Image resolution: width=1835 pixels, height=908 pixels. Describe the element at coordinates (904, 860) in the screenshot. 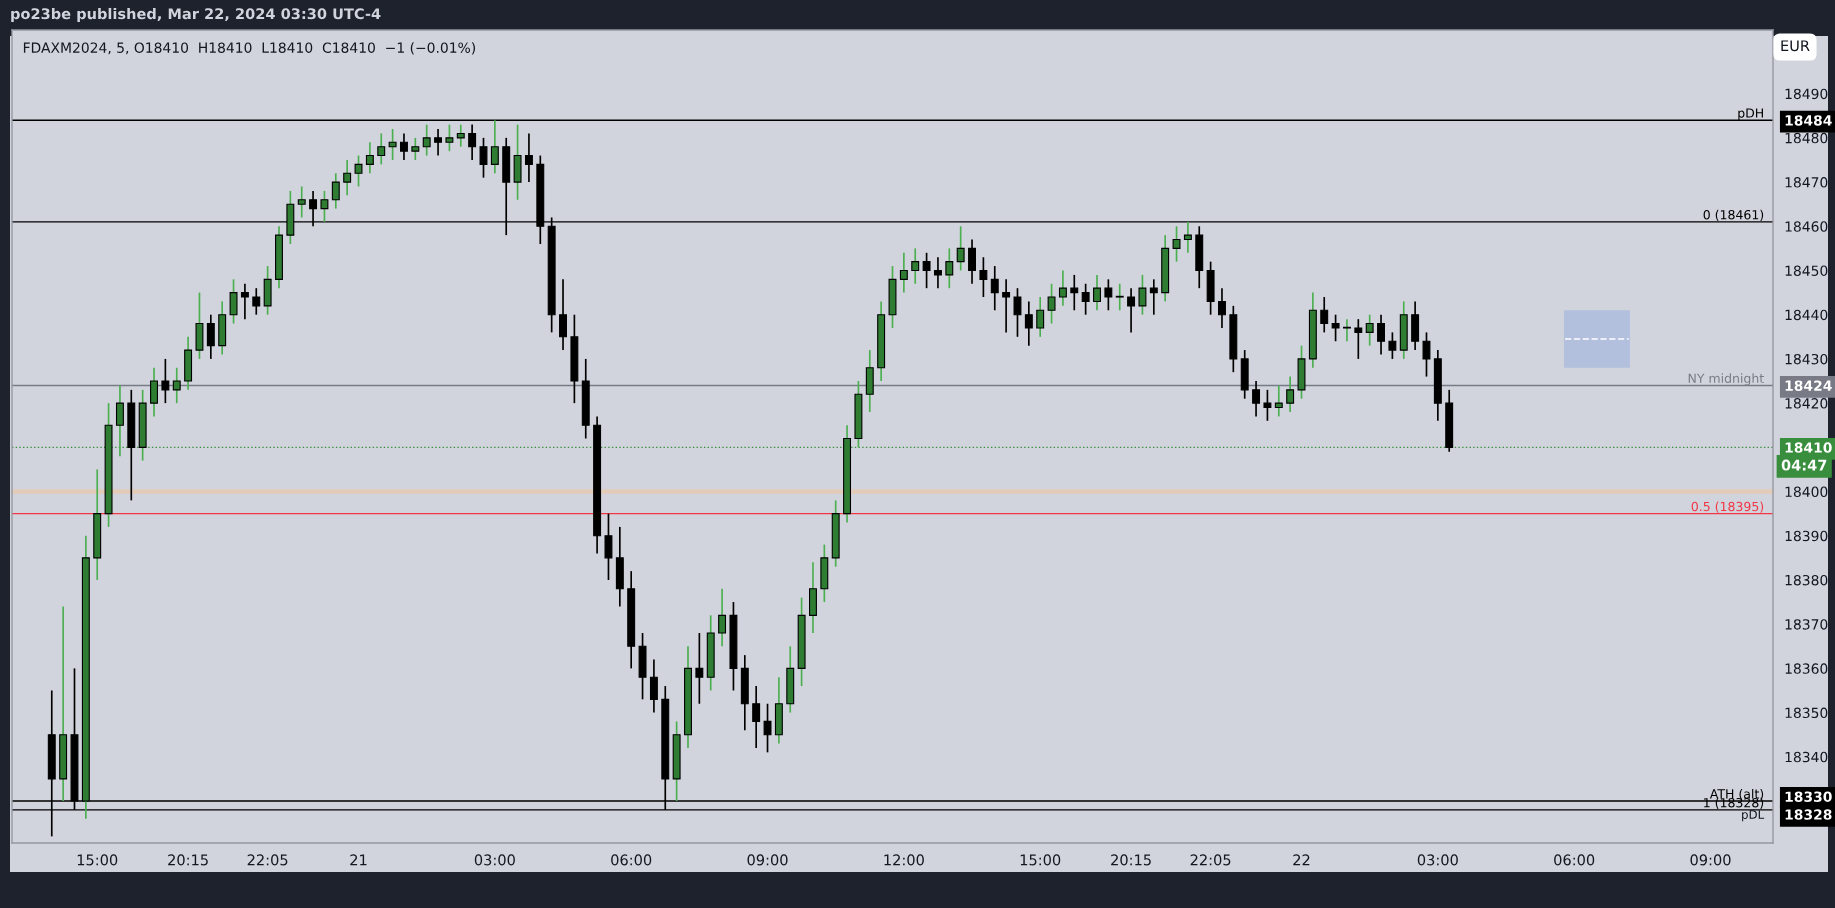

I see `x-tick-label: 12:00` at that location.